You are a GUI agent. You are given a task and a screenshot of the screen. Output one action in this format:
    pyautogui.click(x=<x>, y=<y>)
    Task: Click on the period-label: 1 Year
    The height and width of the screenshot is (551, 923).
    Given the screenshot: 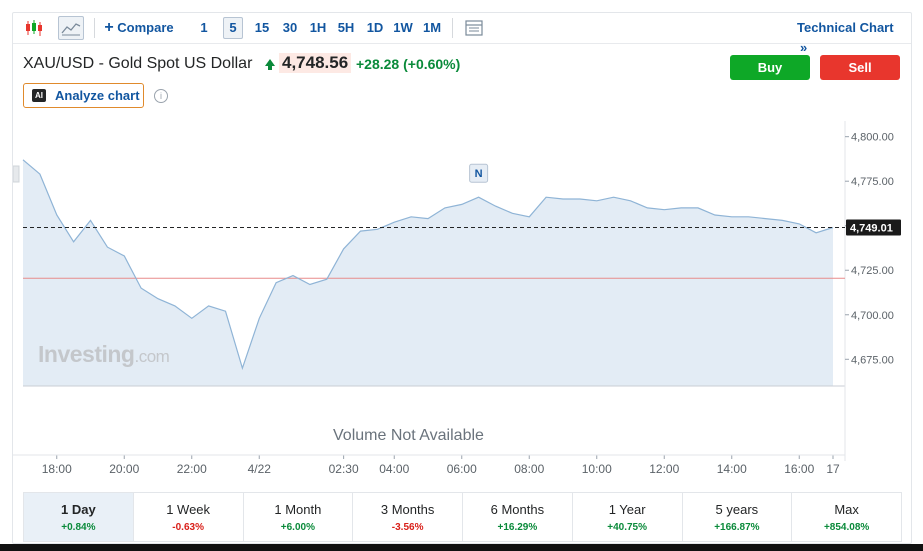 What is the action you would take?
    pyautogui.click(x=627, y=509)
    